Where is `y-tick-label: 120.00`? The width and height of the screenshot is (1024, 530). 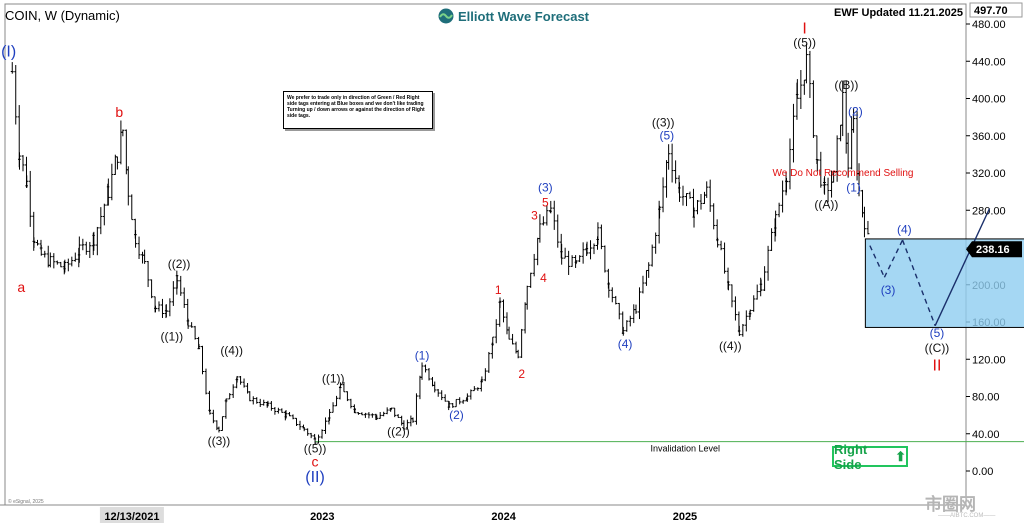
y-tick-label: 120.00 is located at coordinates (989, 360).